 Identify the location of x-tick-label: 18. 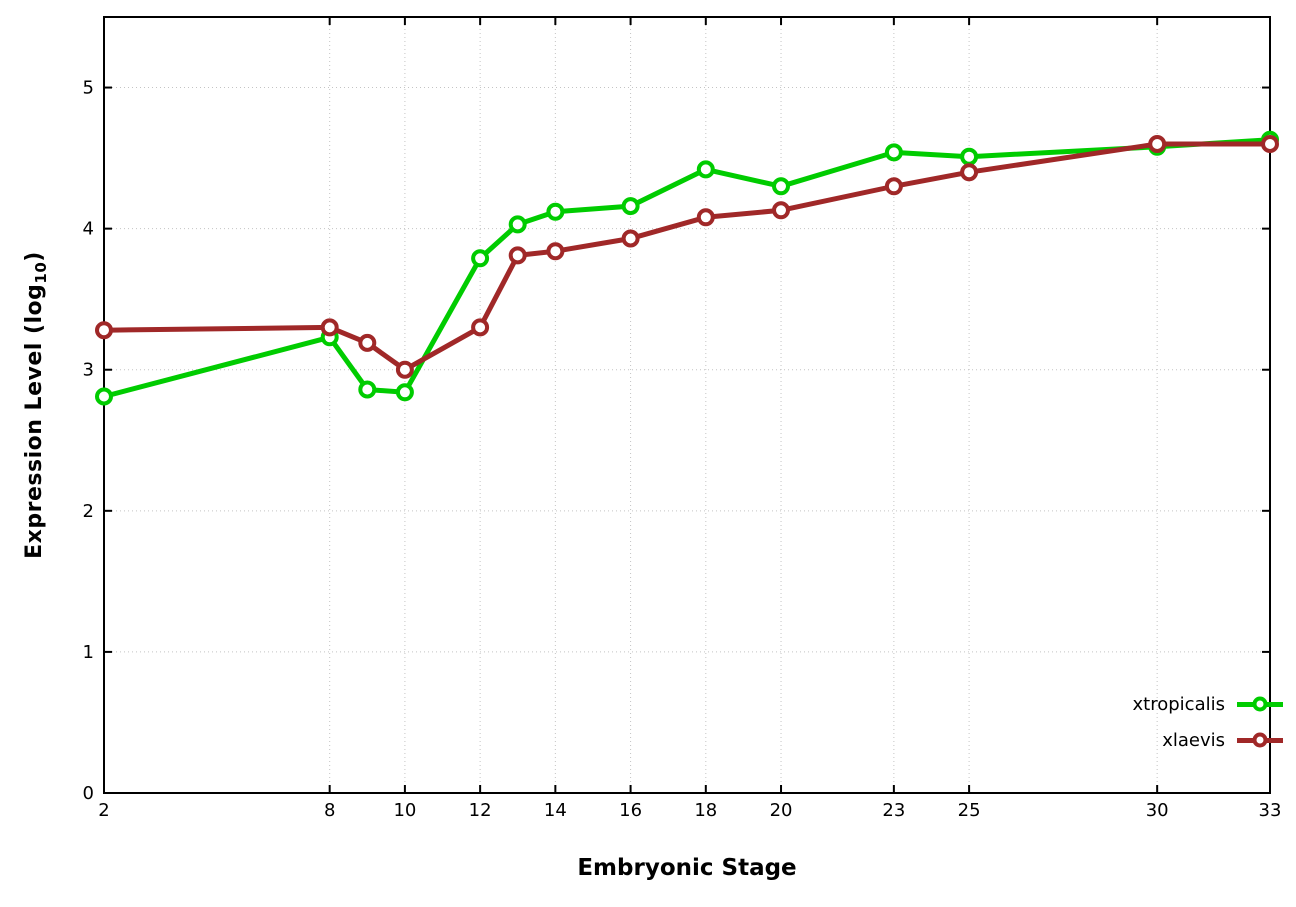
(705, 810).